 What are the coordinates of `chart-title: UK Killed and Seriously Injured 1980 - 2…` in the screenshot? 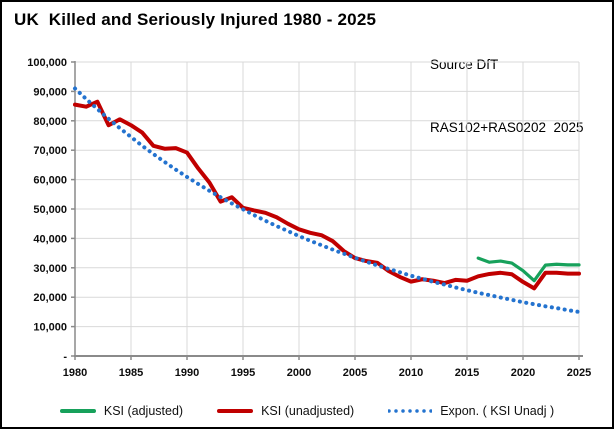 It's located at (195, 19).